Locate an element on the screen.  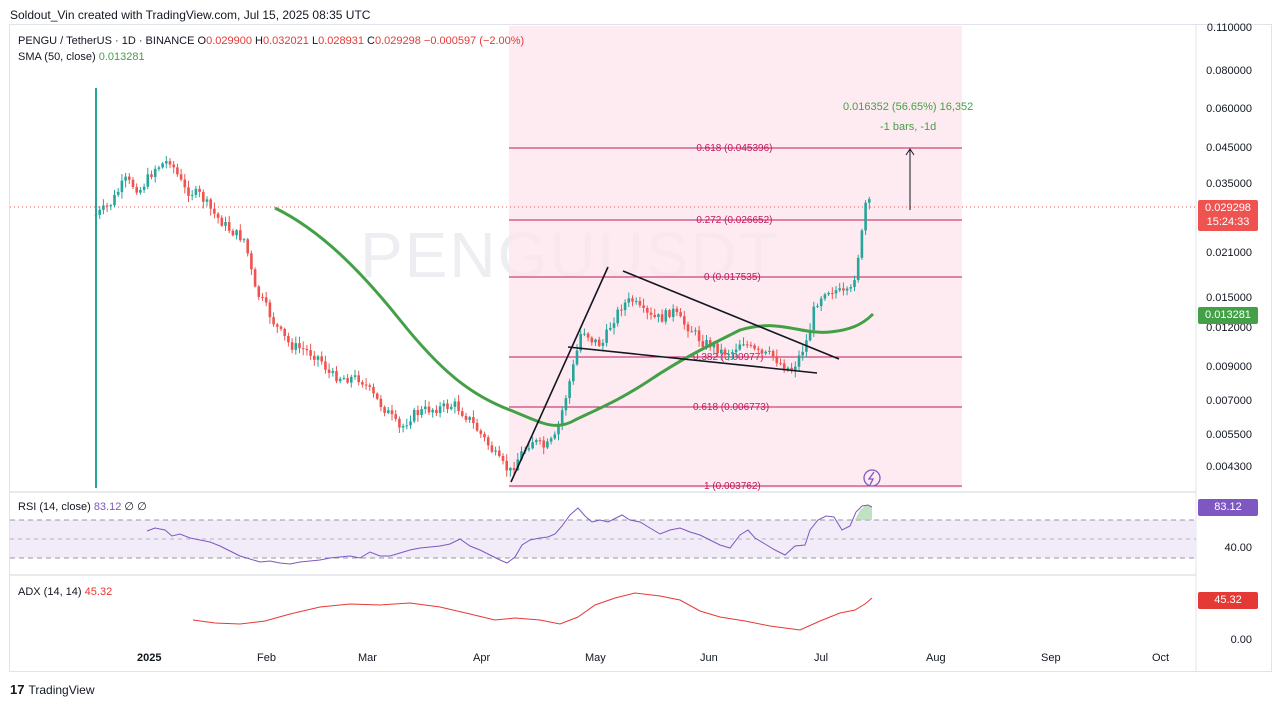
close-value: 0.029298 is located at coordinates (397, 41).